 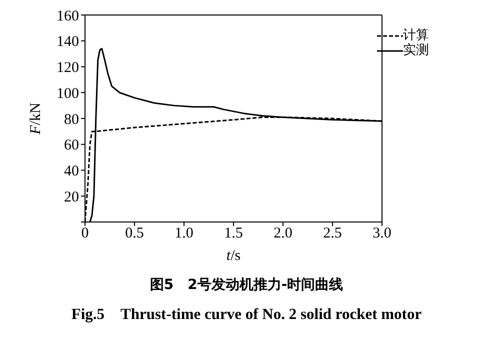 What do you see at coordinates (184, 234) in the screenshot?
I see `x-tick-label: 1.0` at bounding box center [184, 234].